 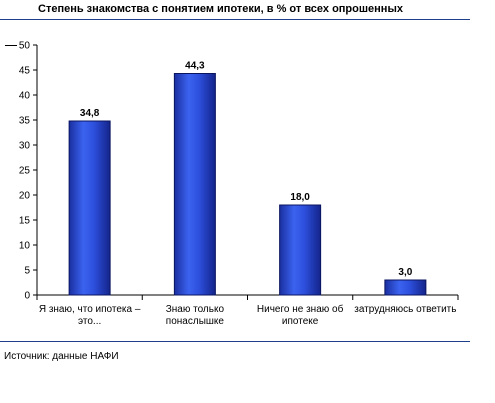 I want to click on bottom-rule, so click(x=235, y=341).